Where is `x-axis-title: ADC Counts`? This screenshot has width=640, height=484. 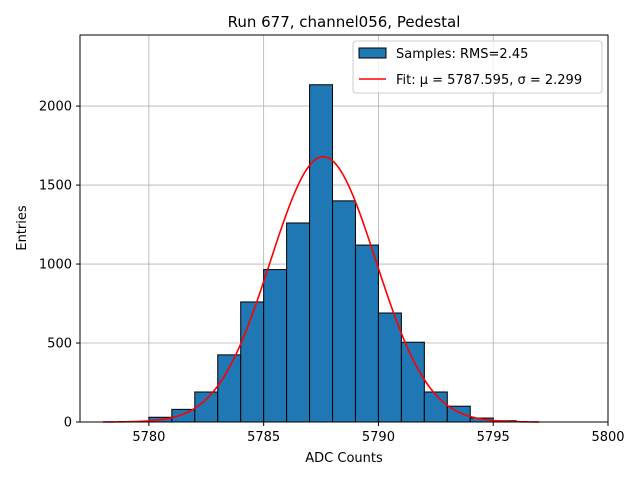 x-axis-title: ADC Counts is located at coordinates (344, 458).